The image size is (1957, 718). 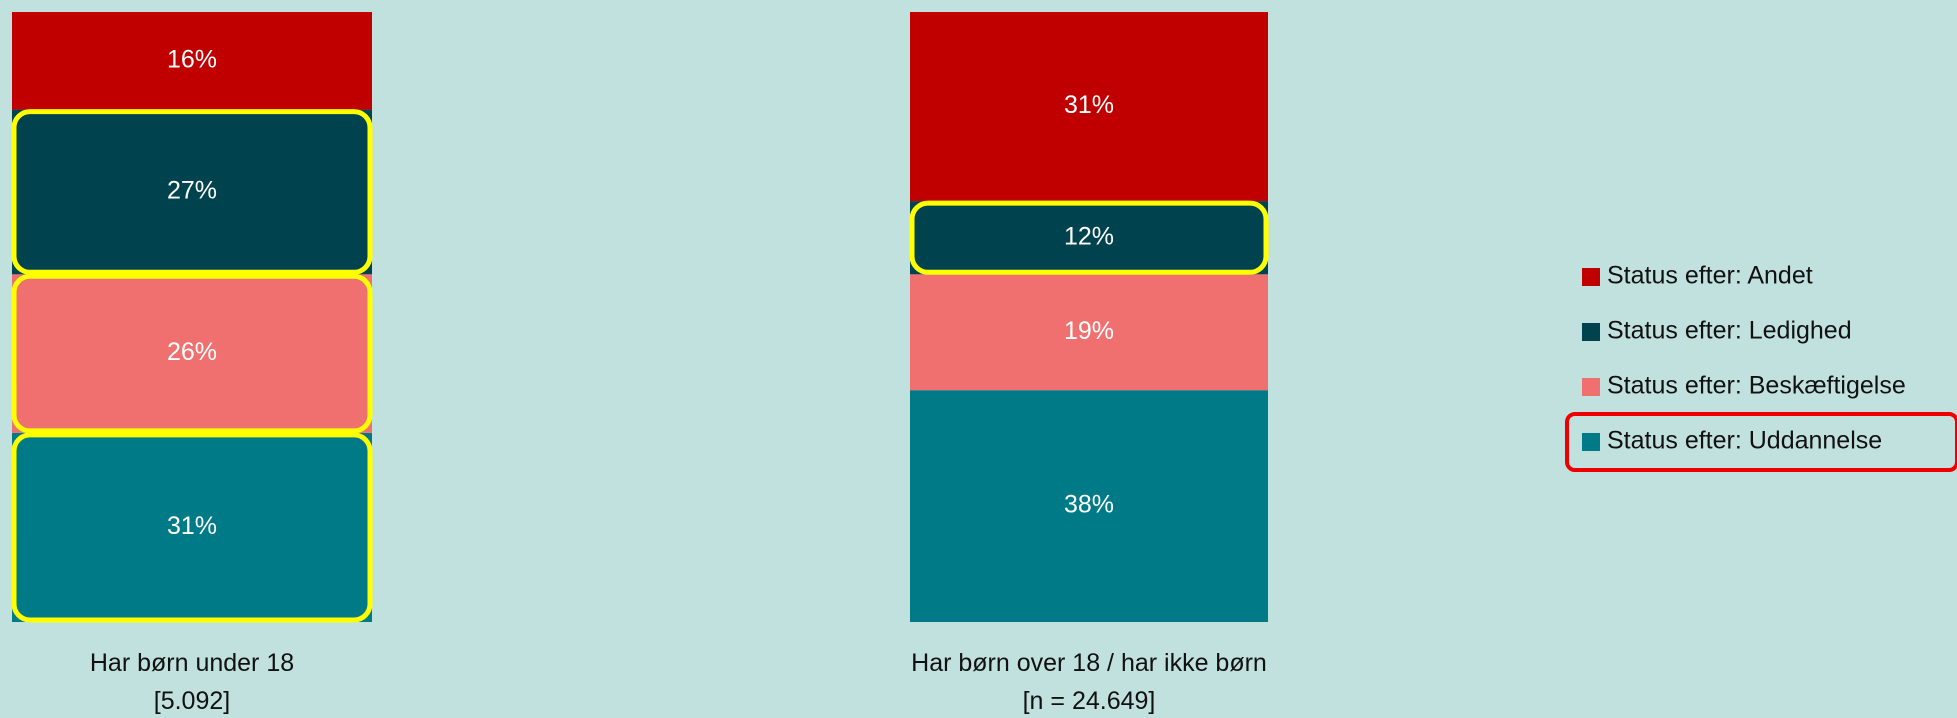 I want to click on data-label: 26%, so click(x=192, y=352).